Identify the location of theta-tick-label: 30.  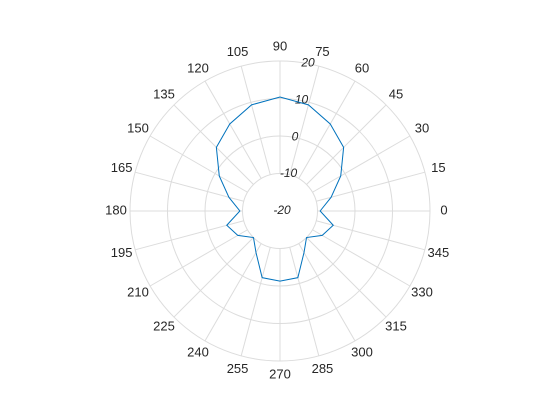
(422, 127).